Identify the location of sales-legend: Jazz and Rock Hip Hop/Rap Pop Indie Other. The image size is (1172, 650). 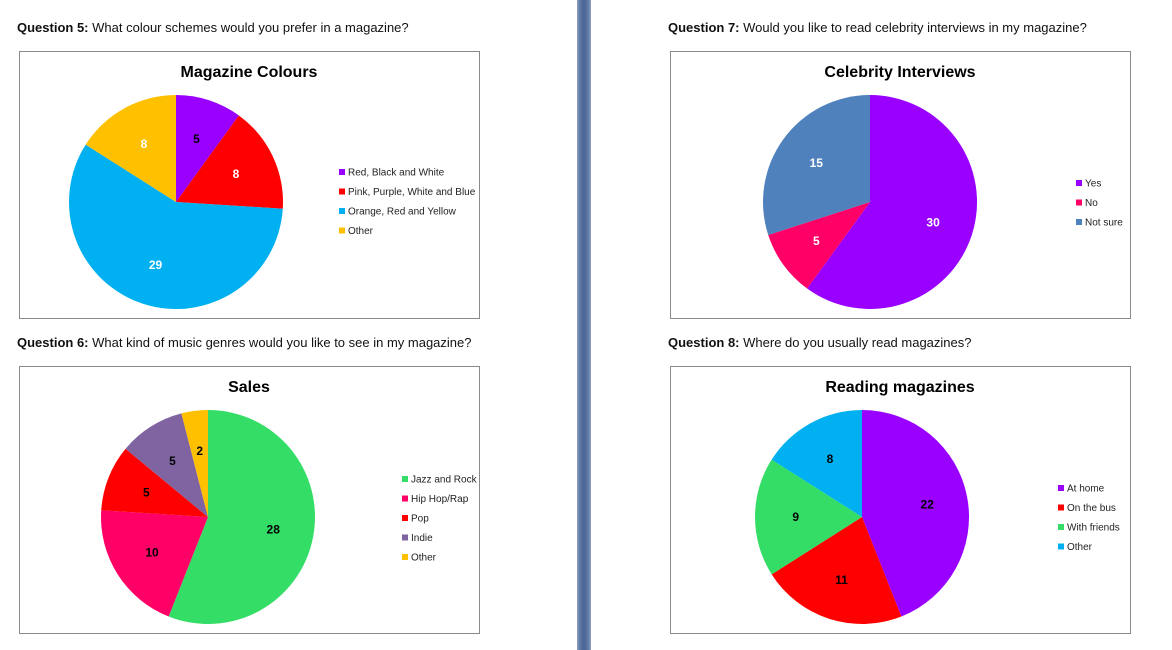
(440, 519).